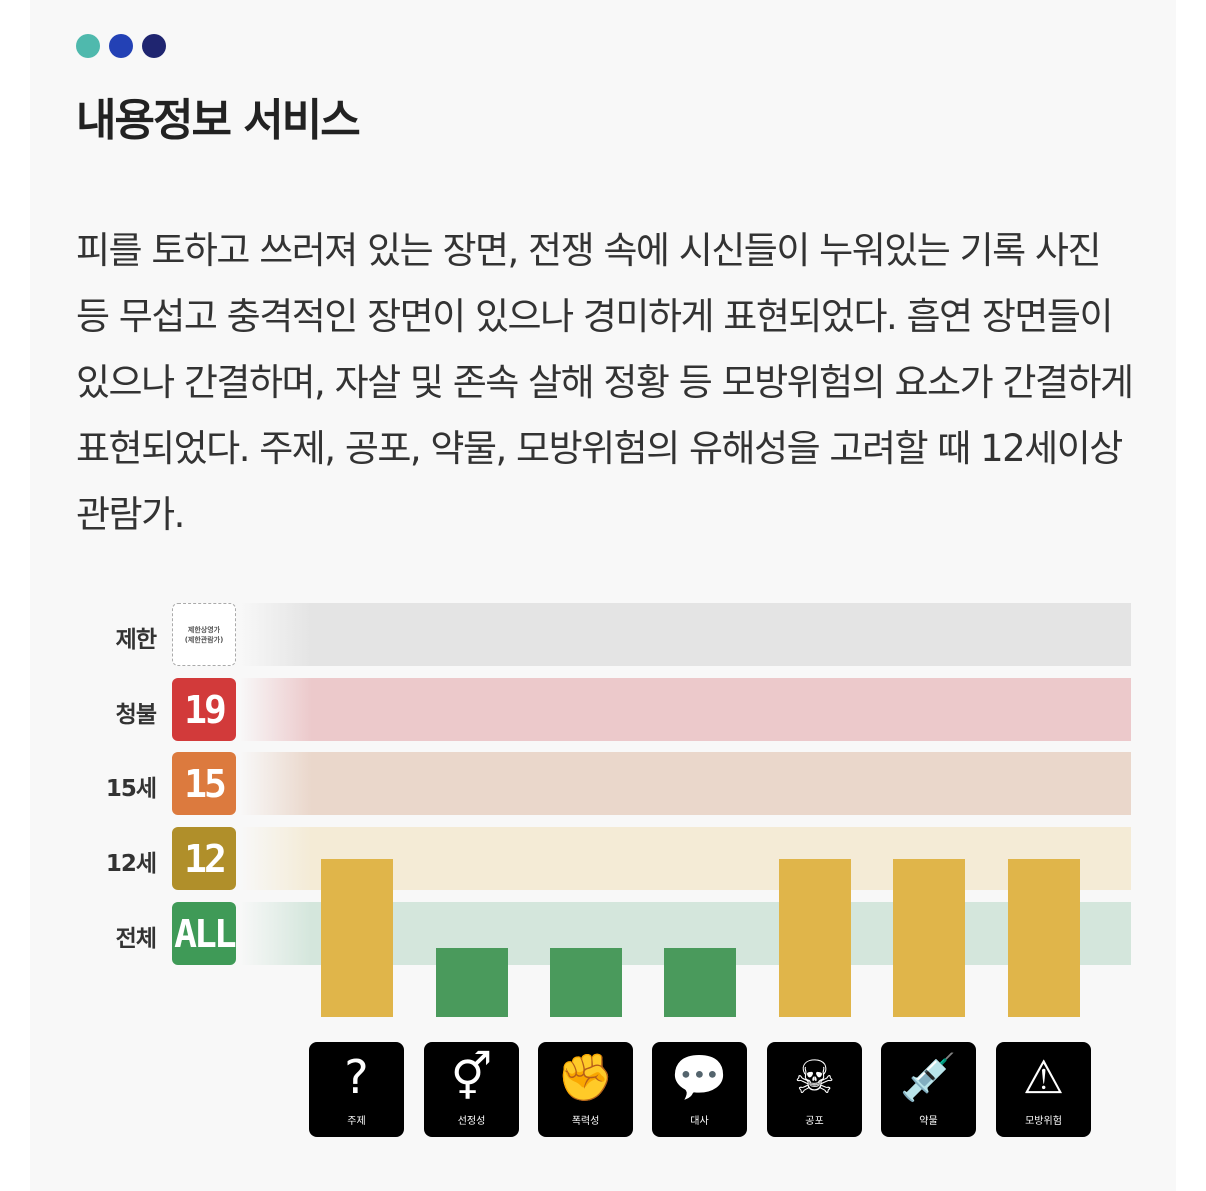  What do you see at coordinates (204, 639) in the screenshot?
I see `badge-text: (제한관람가)` at bounding box center [204, 639].